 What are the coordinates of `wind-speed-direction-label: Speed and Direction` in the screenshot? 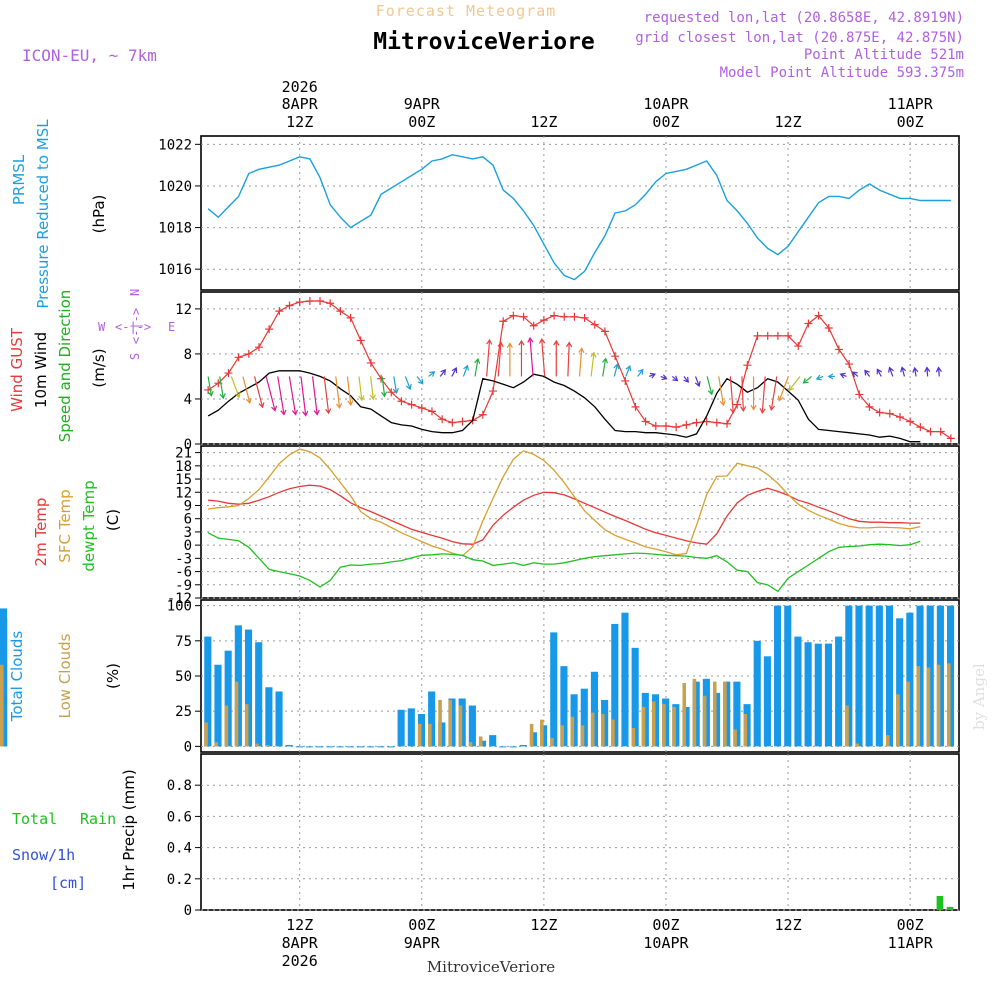 It's located at (65, 366).